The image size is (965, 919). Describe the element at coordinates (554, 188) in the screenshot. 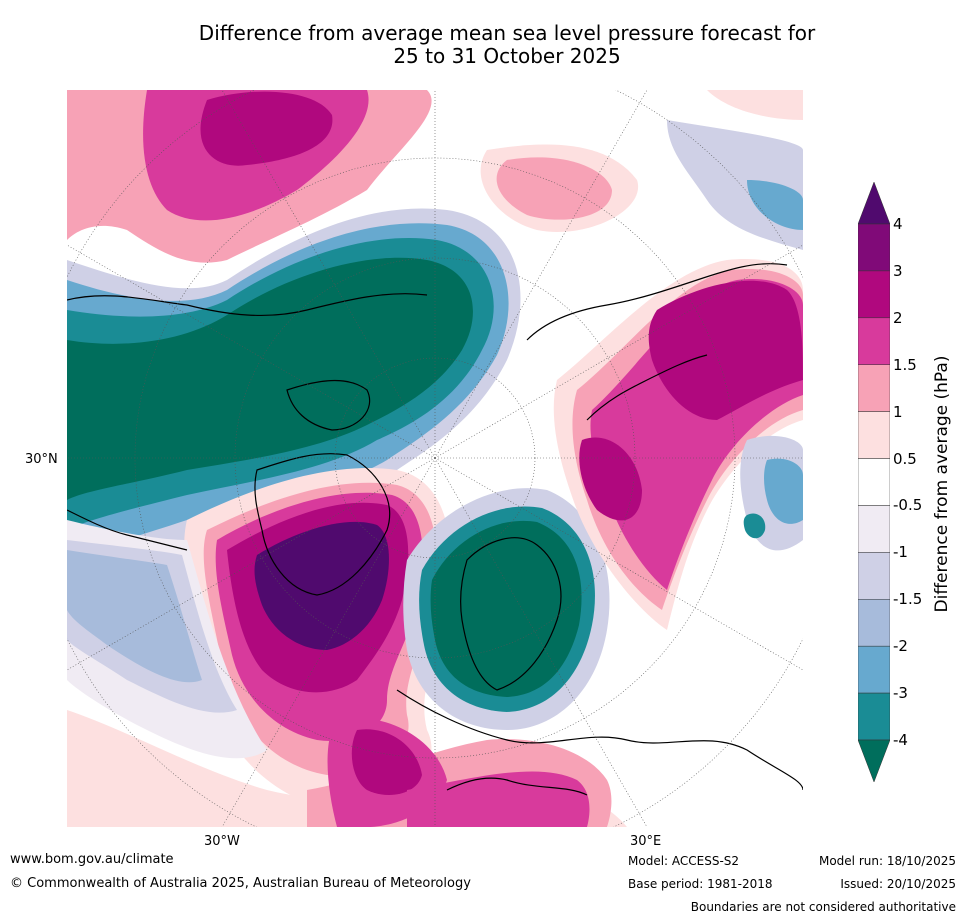

I see `anomaly-region-top-right-pink` at that location.